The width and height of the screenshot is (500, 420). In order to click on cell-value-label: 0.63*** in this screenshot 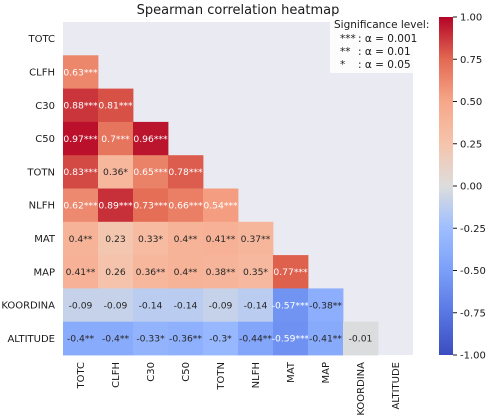, I will do `click(80, 72)`.